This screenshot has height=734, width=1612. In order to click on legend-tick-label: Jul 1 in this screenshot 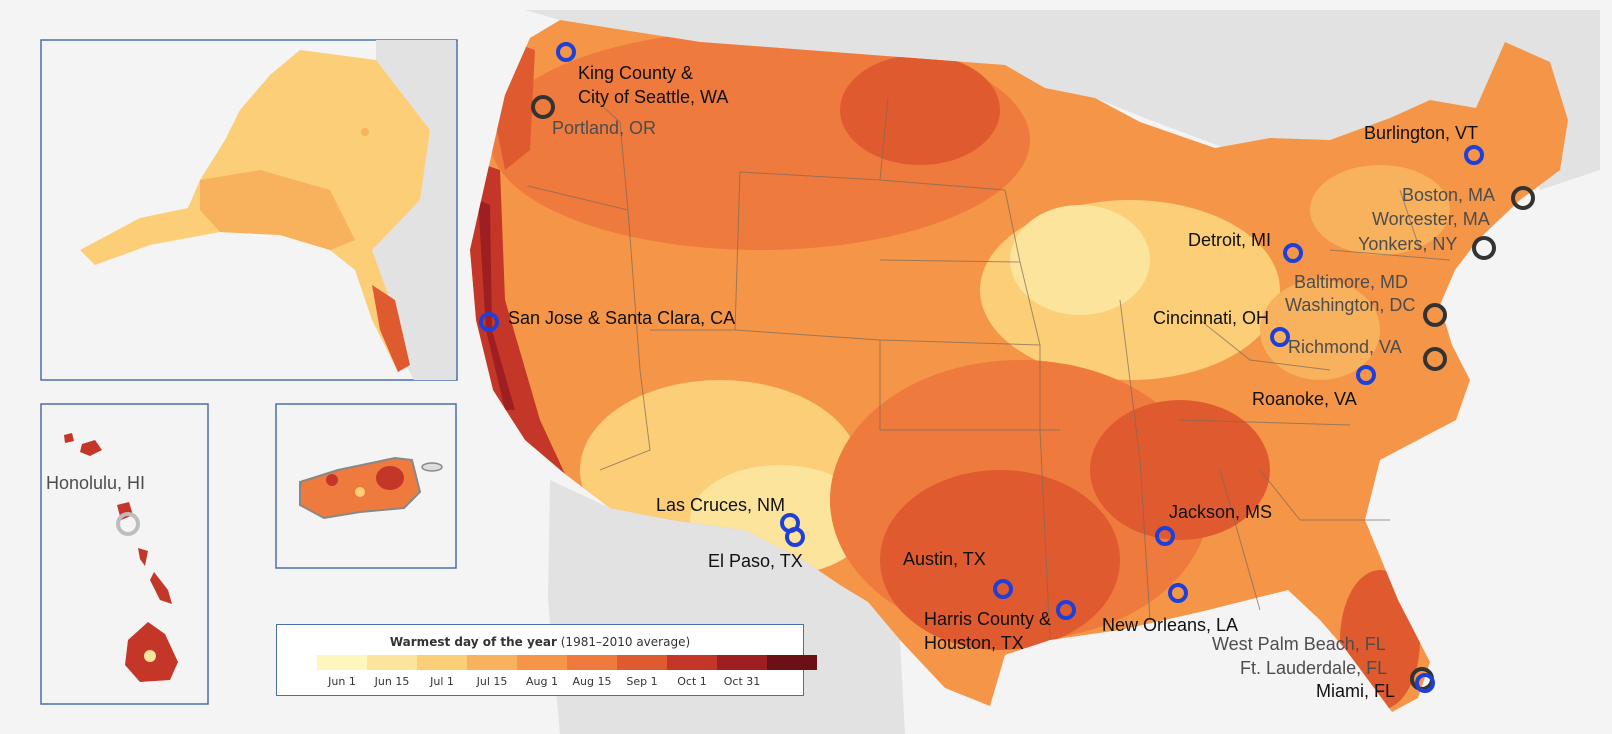, I will do `click(442, 681)`.